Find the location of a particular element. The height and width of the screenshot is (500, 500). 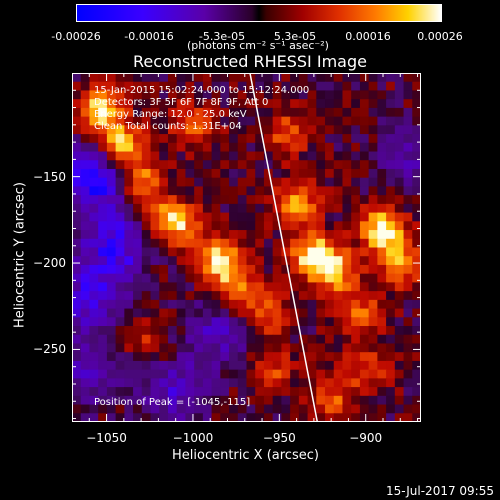

solar-limb-line is located at coordinates (284, 247).